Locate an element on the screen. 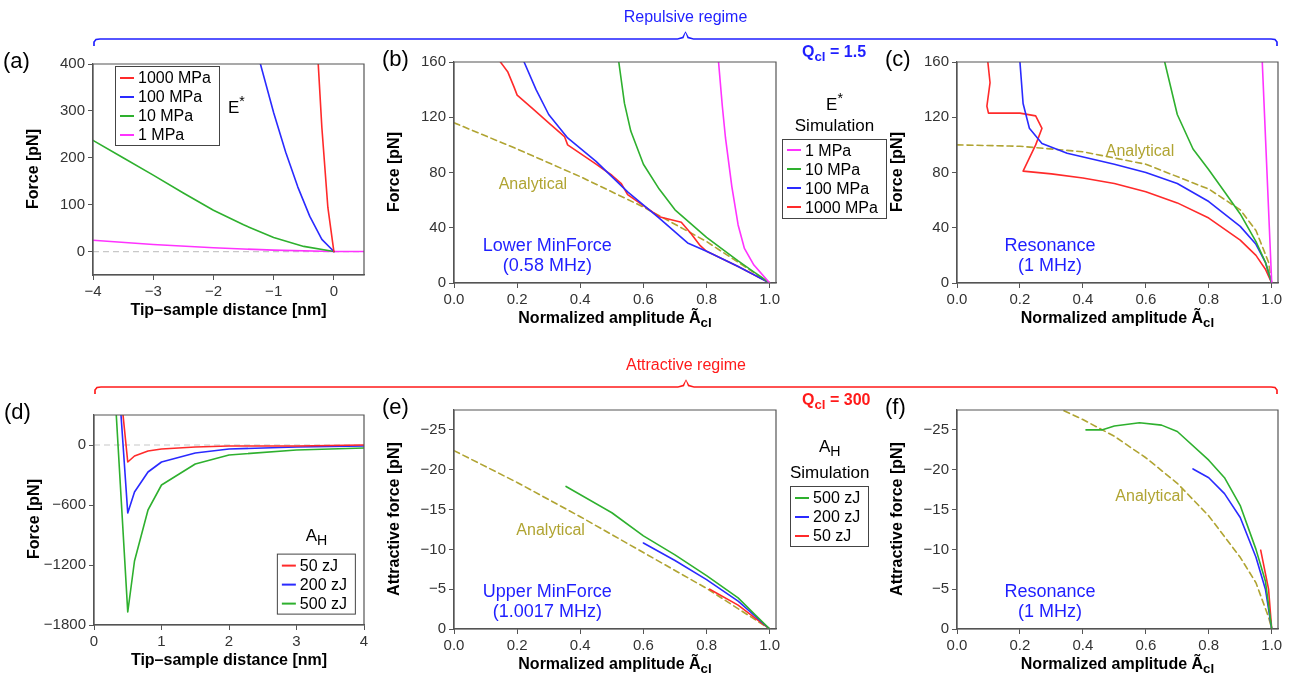 This screenshot has width=1300, height=690. y-tick-label: 100 is located at coordinates (72, 203).